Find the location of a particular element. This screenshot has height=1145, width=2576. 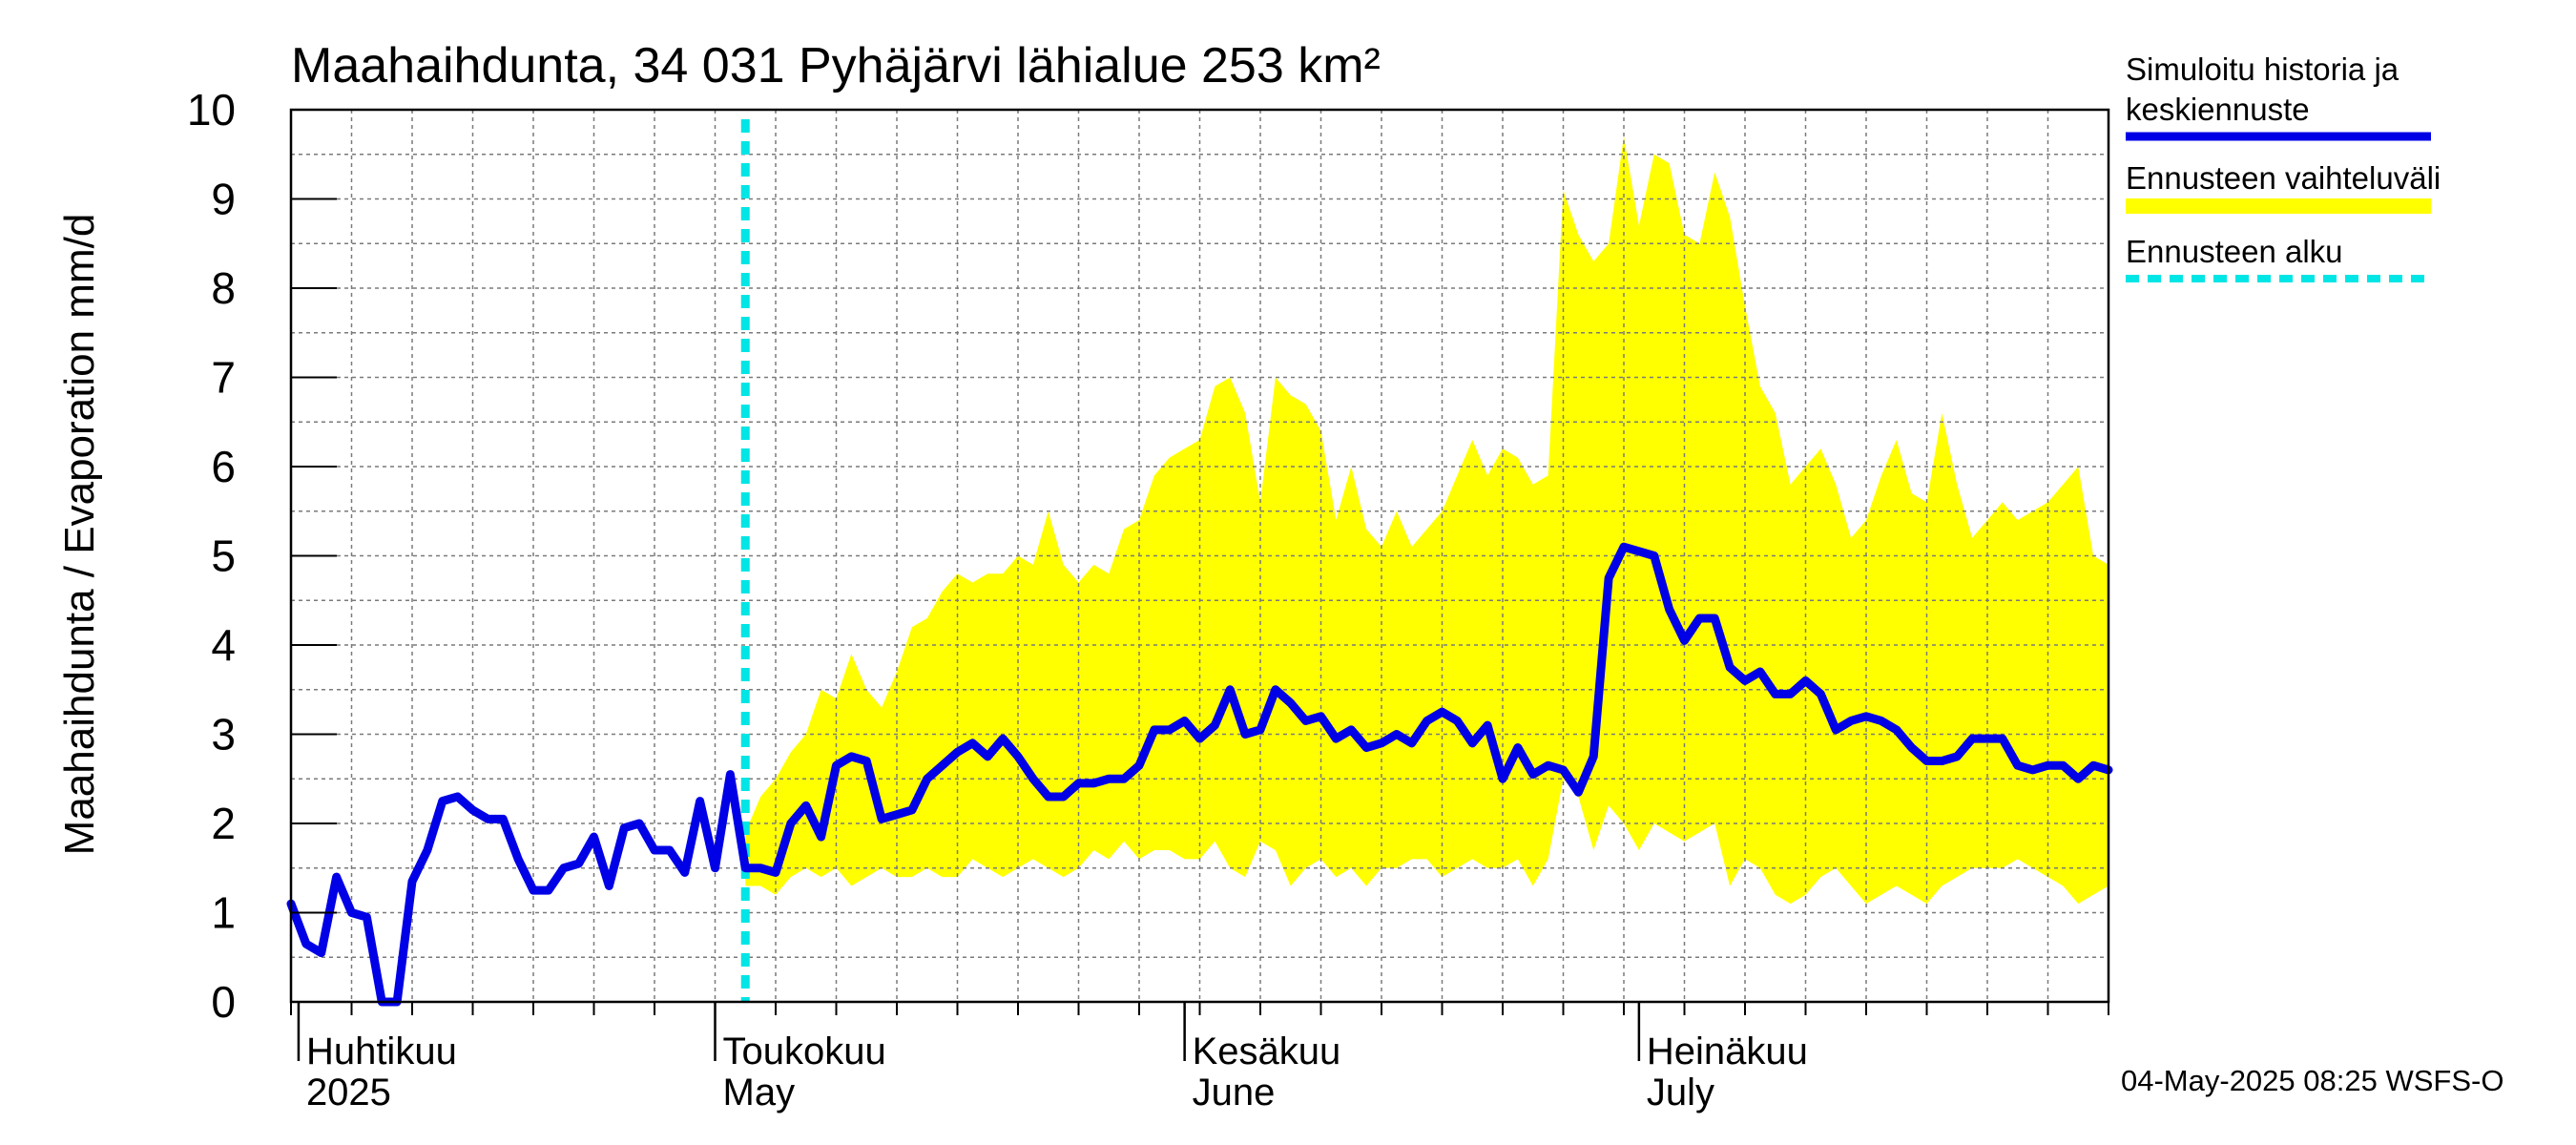

y-tick-label: 8 is located at coordinates (223, 288).